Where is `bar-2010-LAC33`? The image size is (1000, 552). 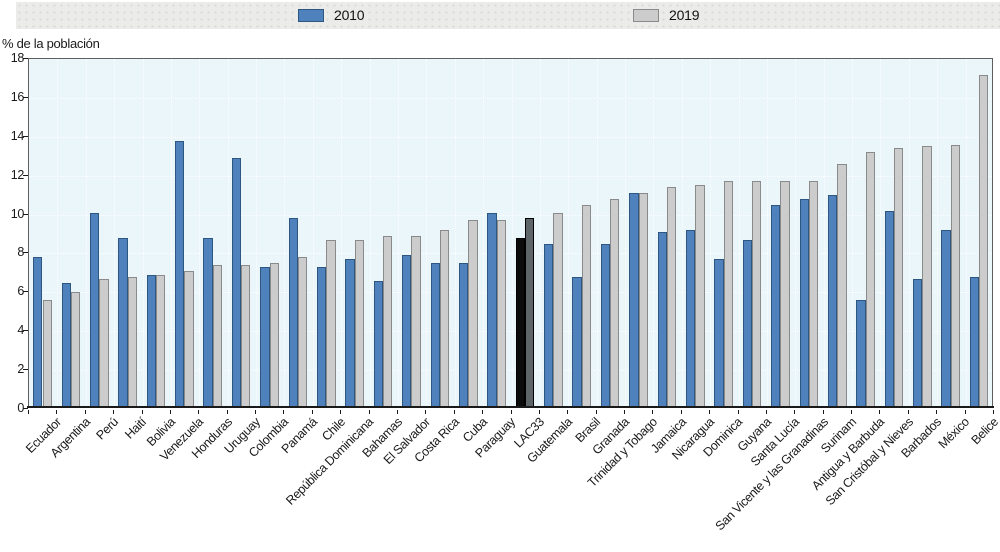
bar-2010-LAC33 is located at coordinates (520, 322).